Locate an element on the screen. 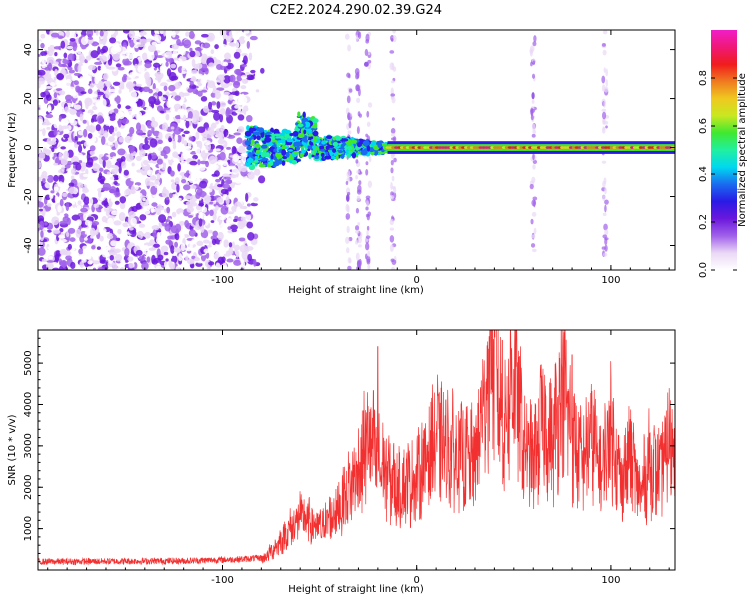 This screenshot has width=750, height=600. figure-title: C2E2.2024.290.02.39.G24 is located at coordinates (356, 10).